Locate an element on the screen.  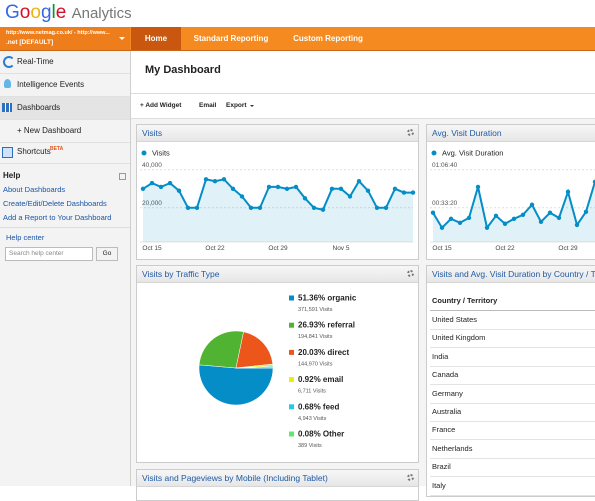
legend-name: organic is located at coordinates (341, 298).